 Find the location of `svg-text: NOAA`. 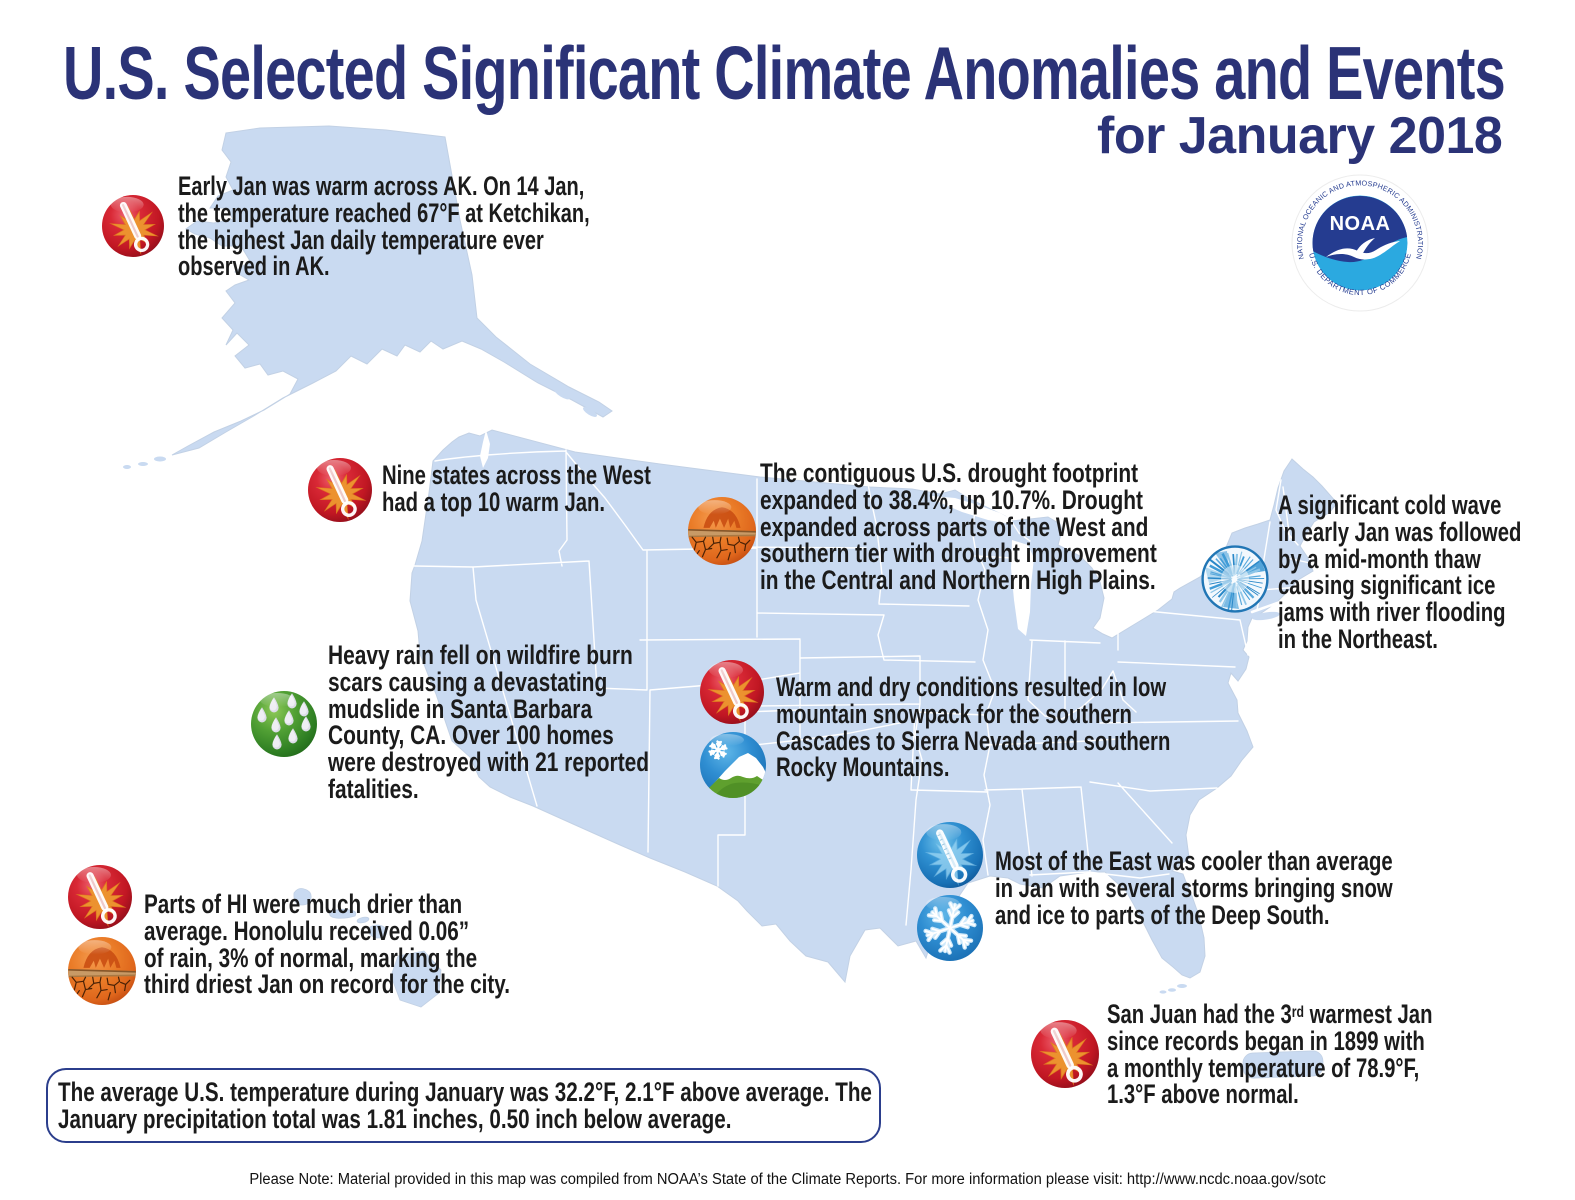

svg-text: NOAA is located at coordinates (1360, 224).